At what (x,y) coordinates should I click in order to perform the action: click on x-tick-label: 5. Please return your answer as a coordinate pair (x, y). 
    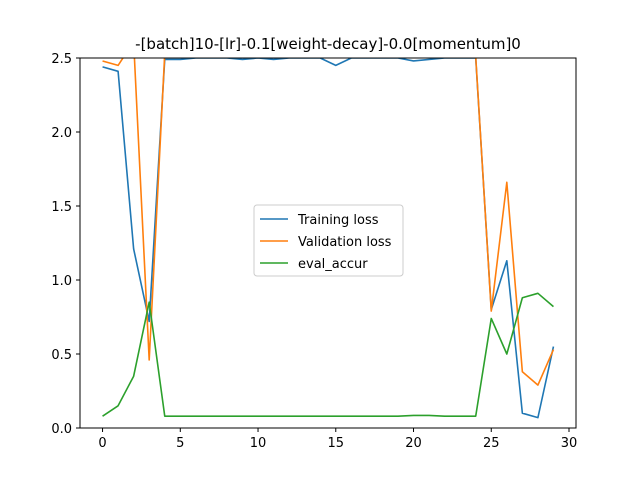
    Looking at the image, I should click on (180, 443).